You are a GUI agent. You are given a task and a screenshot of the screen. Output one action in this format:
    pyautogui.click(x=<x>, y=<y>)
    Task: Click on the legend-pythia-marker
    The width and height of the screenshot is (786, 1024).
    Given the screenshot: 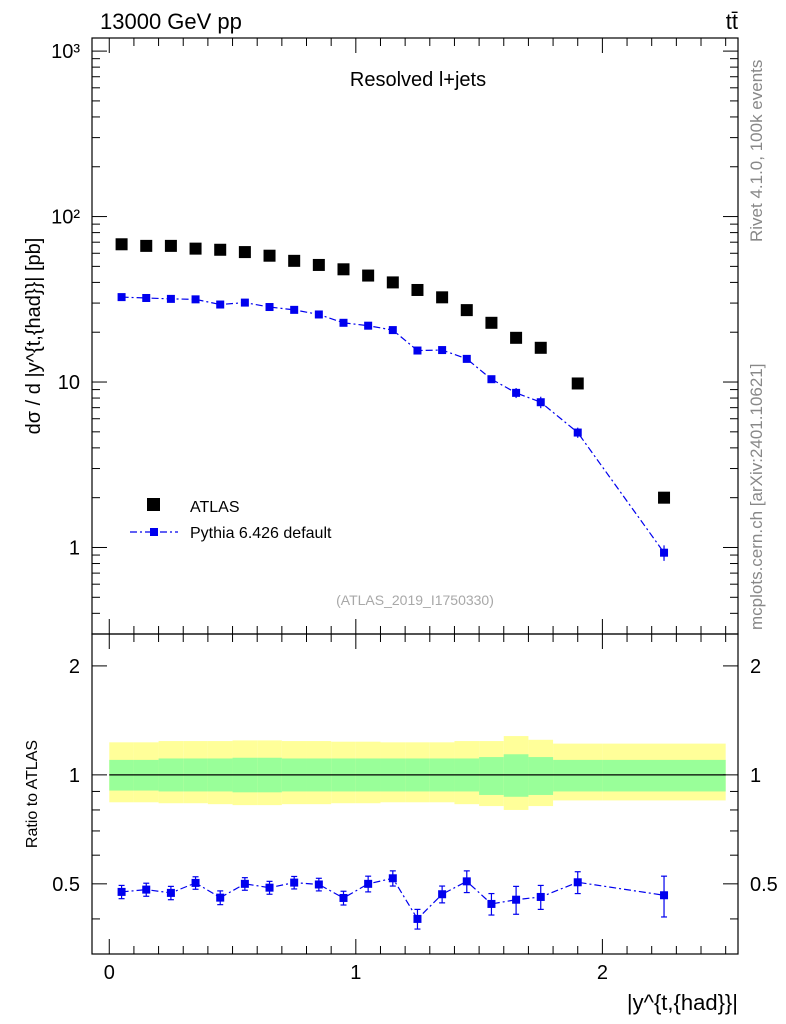 What is the action you would take?
    pyautogui.click(x=154, y=532)
    